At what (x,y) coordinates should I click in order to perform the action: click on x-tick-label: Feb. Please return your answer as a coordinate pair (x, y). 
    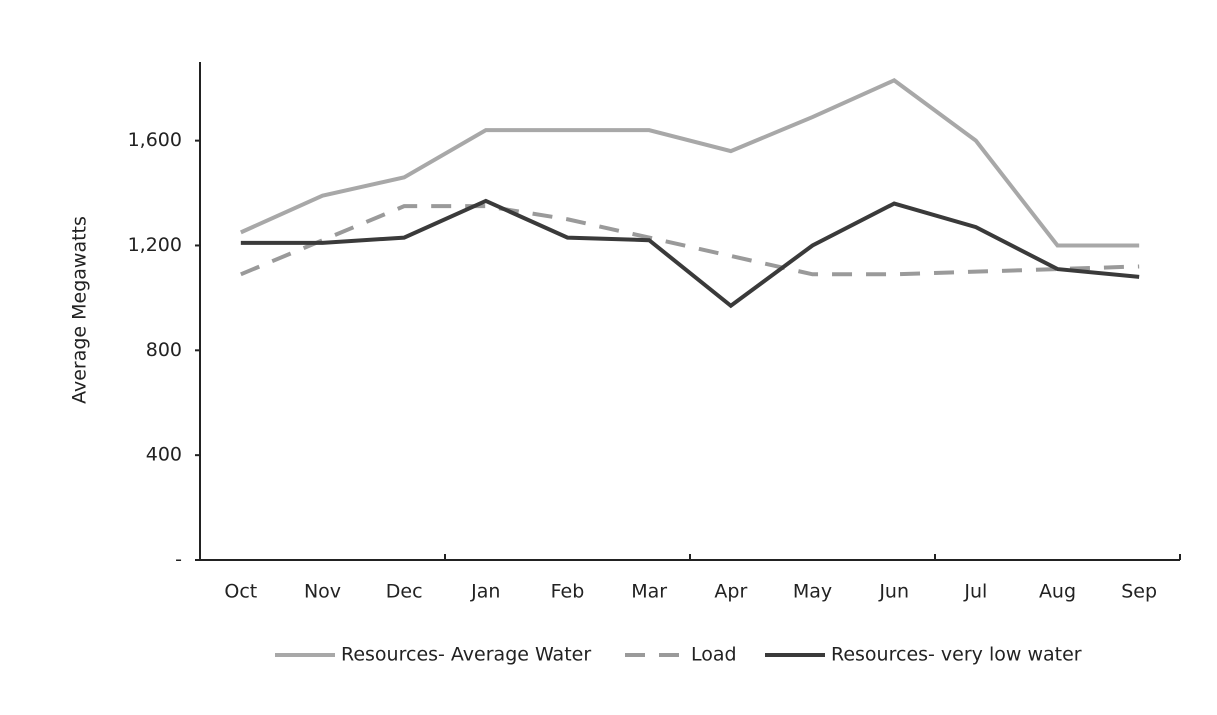
    Looking at the image, I should click on (568, 592).